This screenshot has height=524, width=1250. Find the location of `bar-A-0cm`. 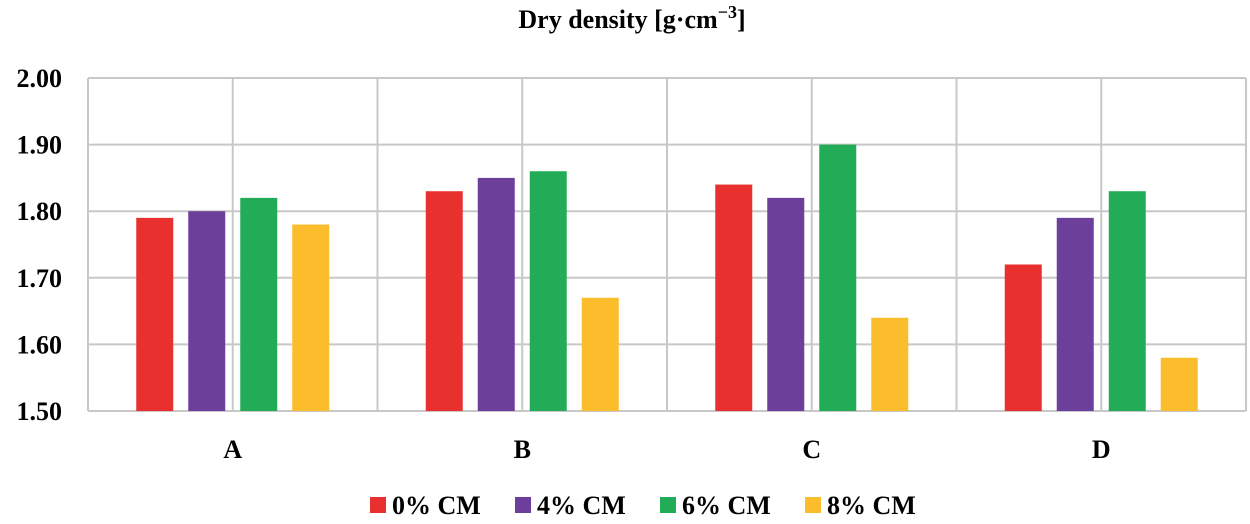

bar-A-0cm is located at coordinates (155, 314).